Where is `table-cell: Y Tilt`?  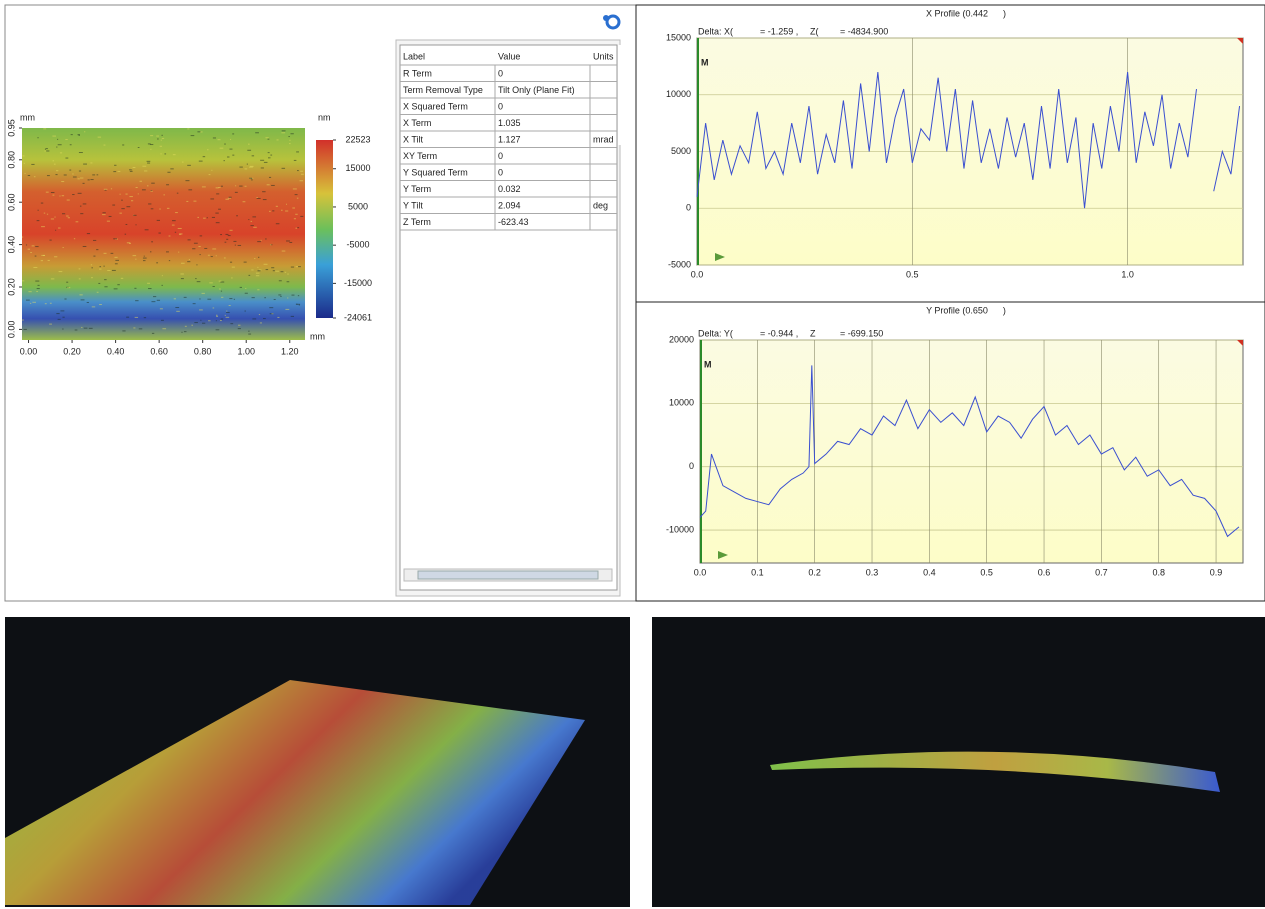 table-cell: Y Tilt is located at coordinates (413, 206).